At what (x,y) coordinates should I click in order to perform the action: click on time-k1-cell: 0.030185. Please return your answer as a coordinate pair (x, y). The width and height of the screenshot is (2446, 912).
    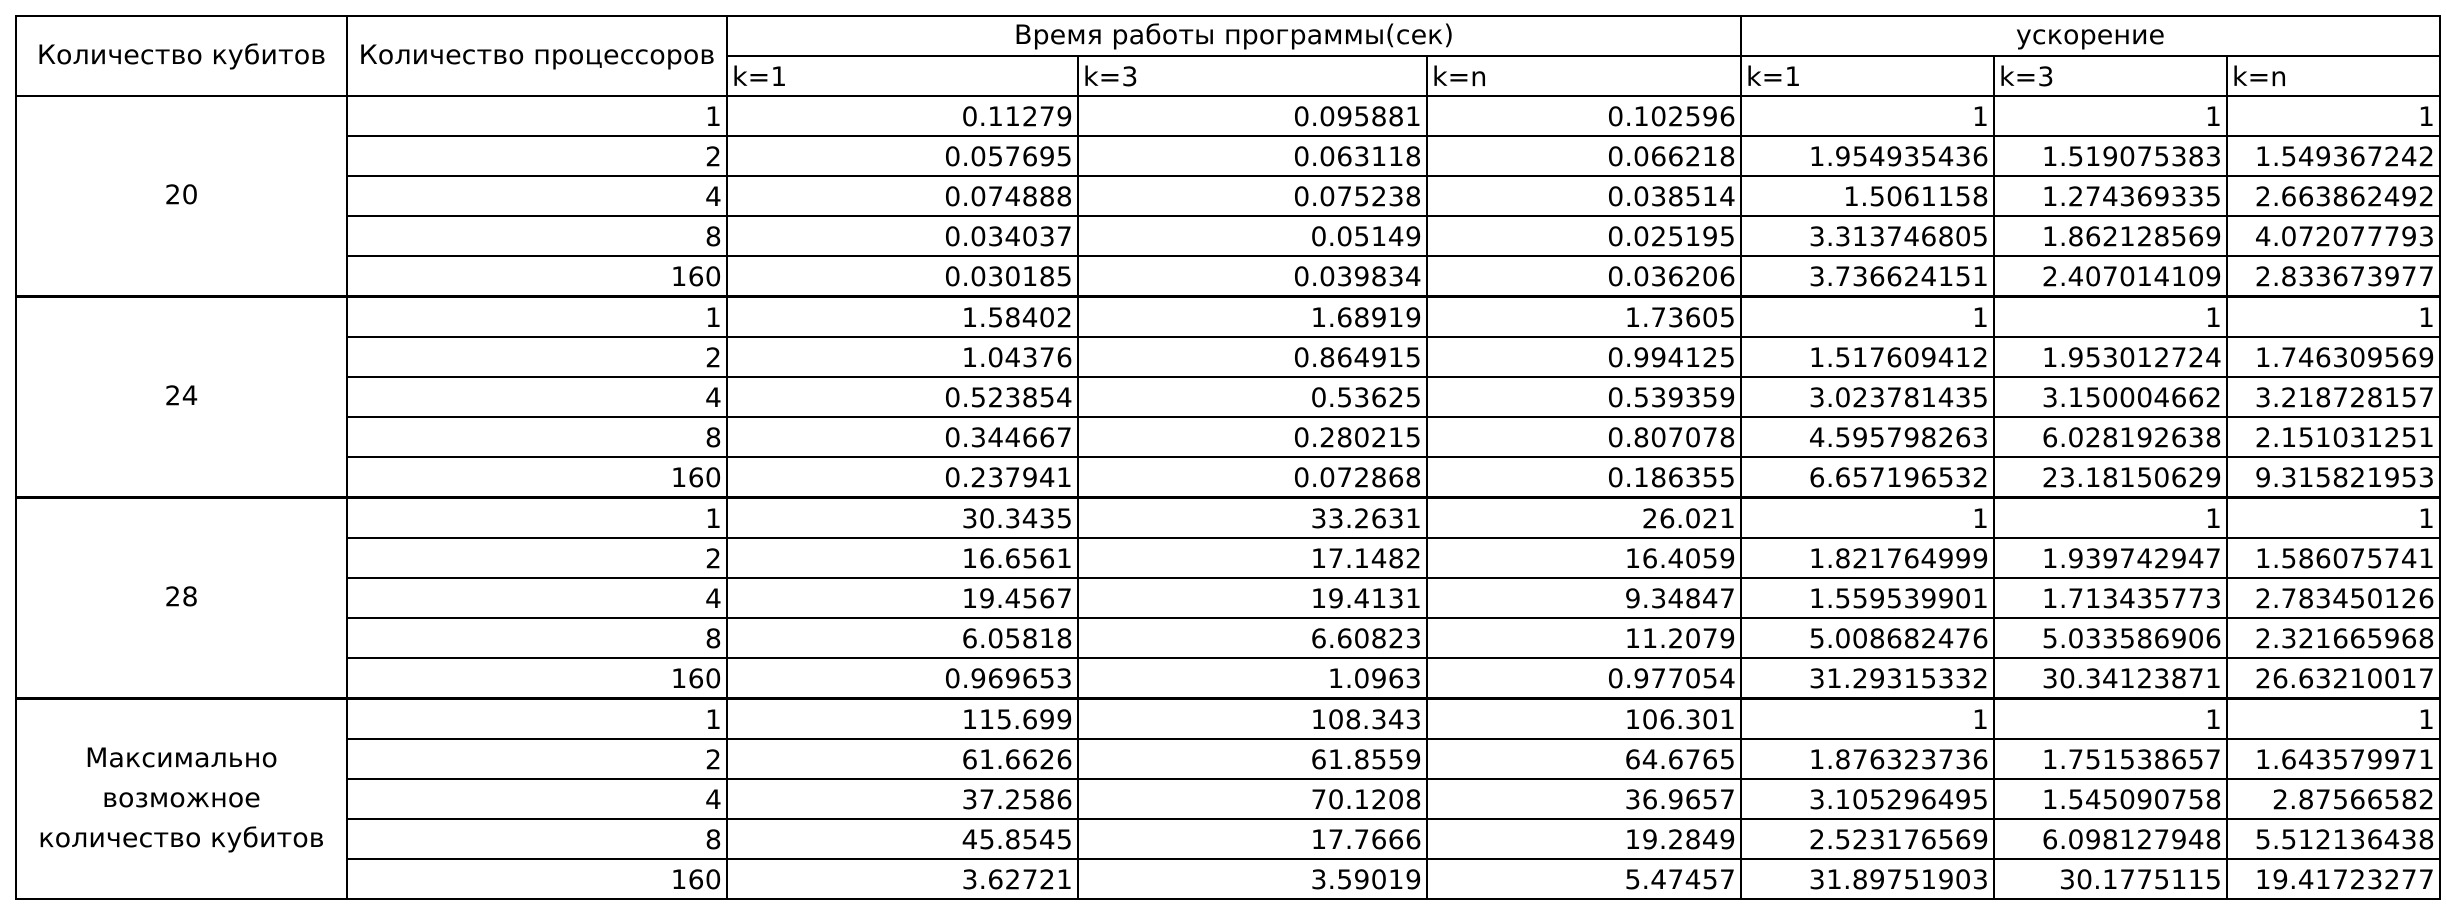
    Looking at the image, I should click on (902, 276).